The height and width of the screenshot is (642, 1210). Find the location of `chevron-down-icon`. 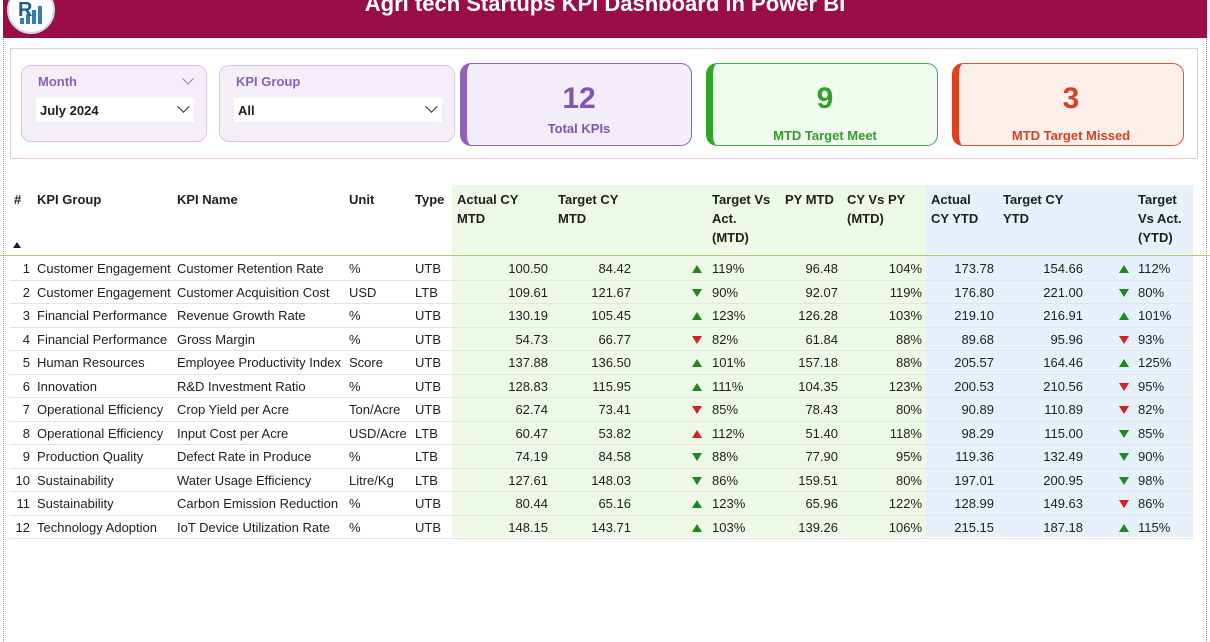

chevron-down-icon is located at coordinates (183, 106).